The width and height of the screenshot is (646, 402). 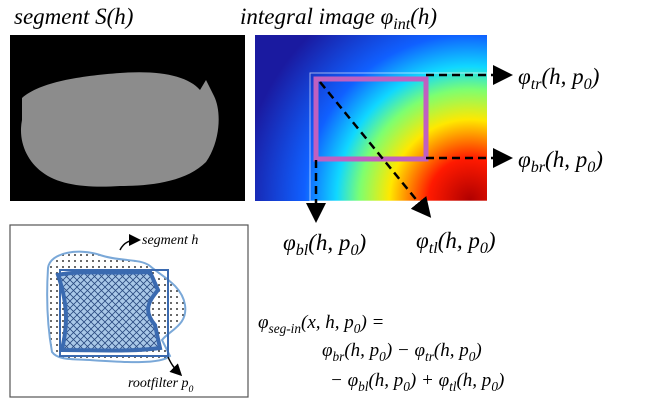 What do you see at coordinates (405, 350) in the screenshot?
I see `text-run: ) − φ` at bounding box center [405, 350].